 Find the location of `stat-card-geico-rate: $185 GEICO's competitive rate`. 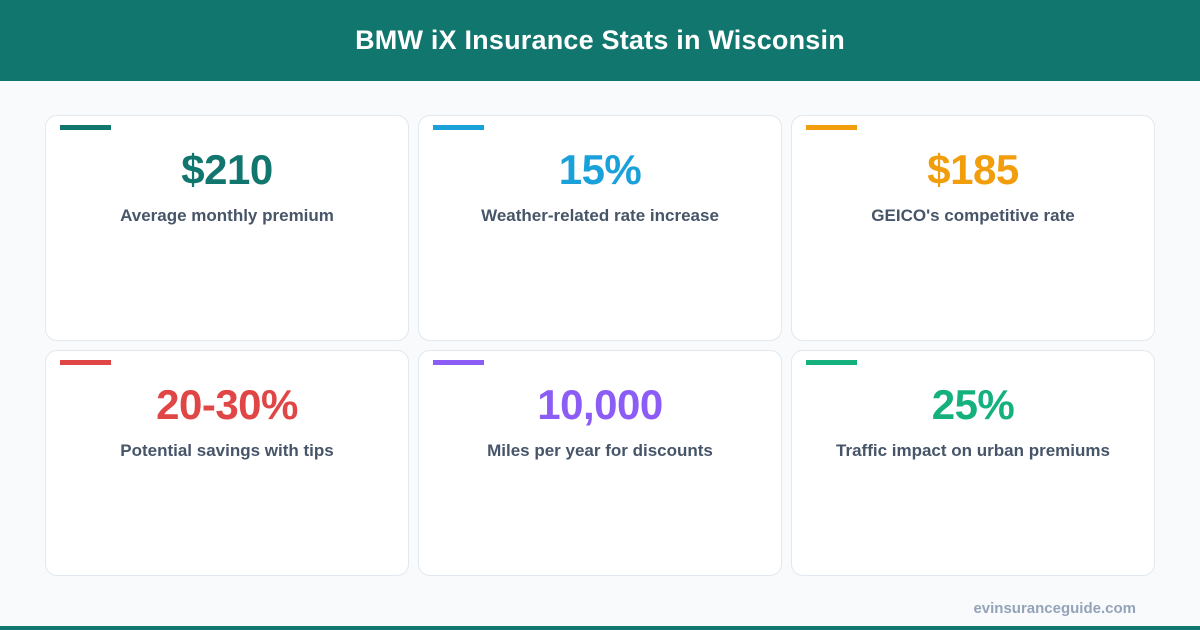

stat-card-geico-rate: $185 GEICO's competitive rate is located at coordinates (973, 228).